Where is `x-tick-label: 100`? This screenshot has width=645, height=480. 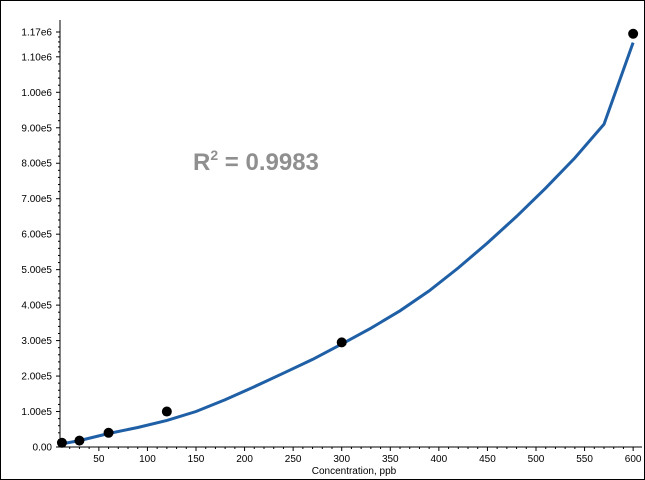
x-tick-label: 100 is located at coordinates (147, 459).